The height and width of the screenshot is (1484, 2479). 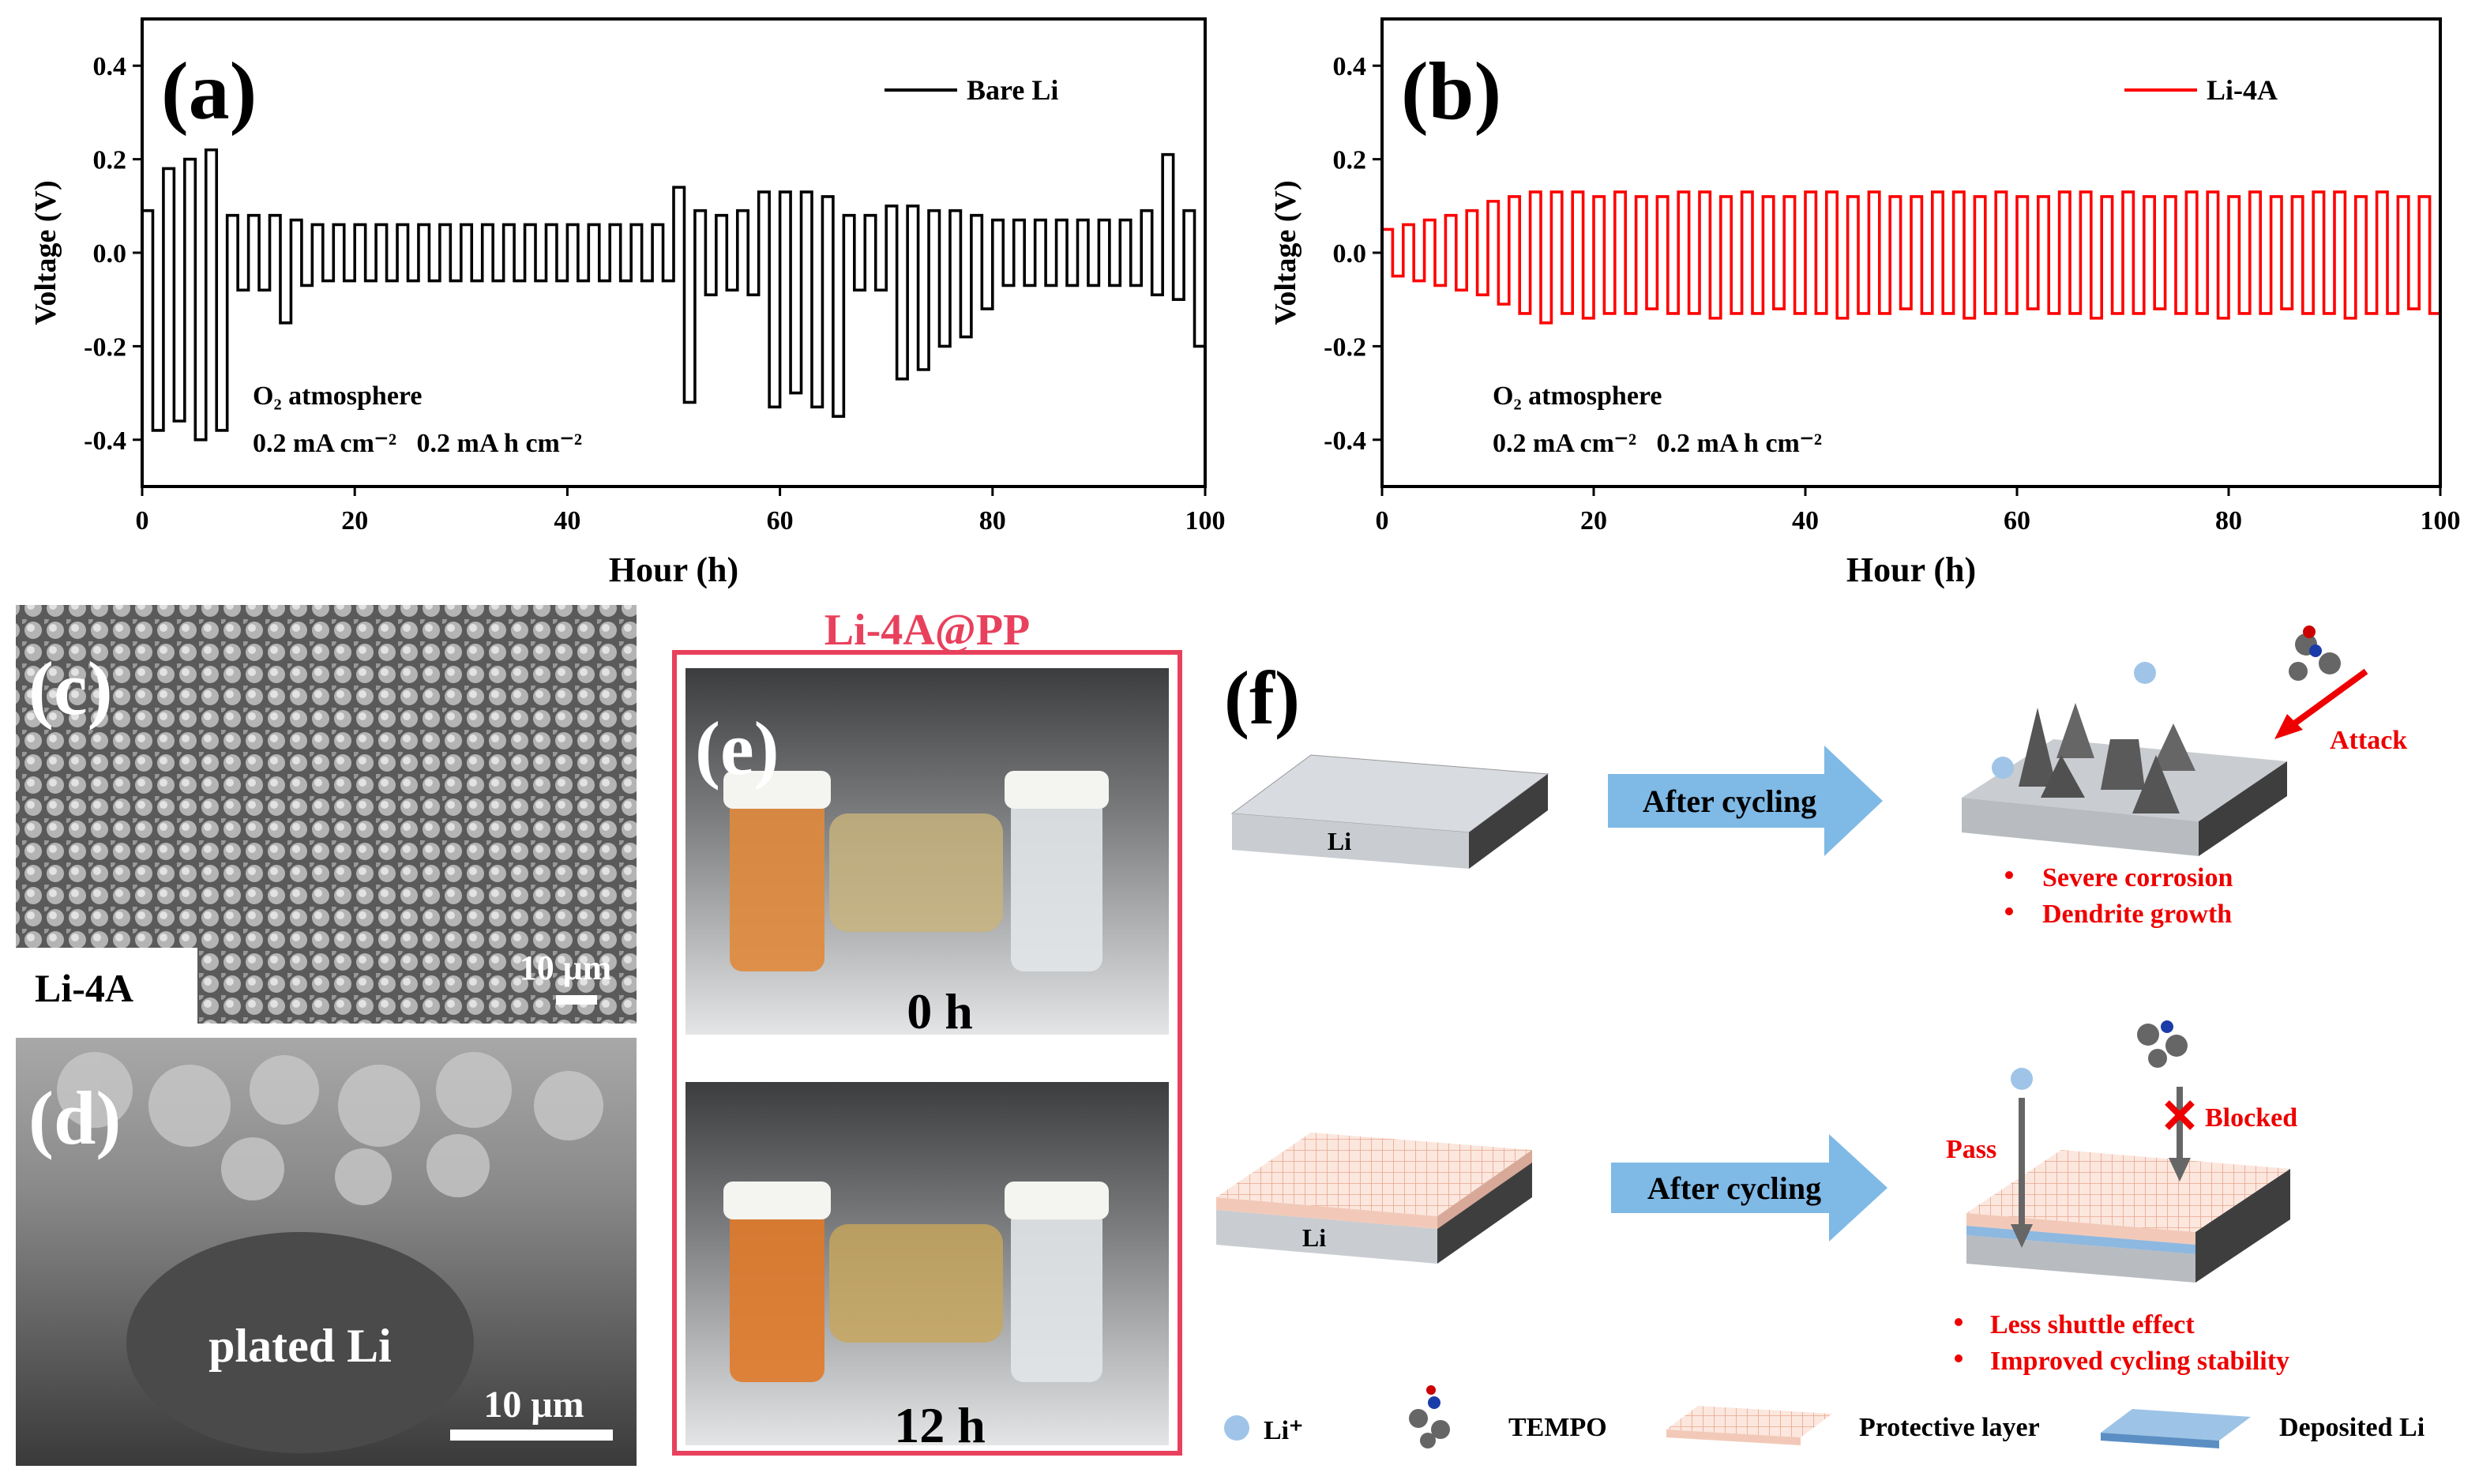 What do you see at coordinates (2242, 90) in the screenshot?
I see `legend-label: Li-4A` at bounding box center [2242, 90].